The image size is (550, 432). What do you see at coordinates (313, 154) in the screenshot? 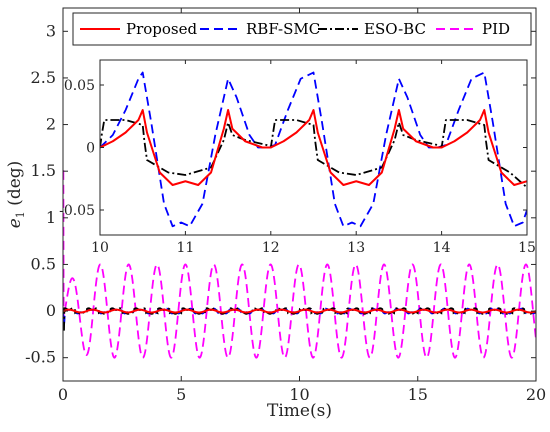
I see `inset-series-eso-bc` at bounding box center [313, 154].